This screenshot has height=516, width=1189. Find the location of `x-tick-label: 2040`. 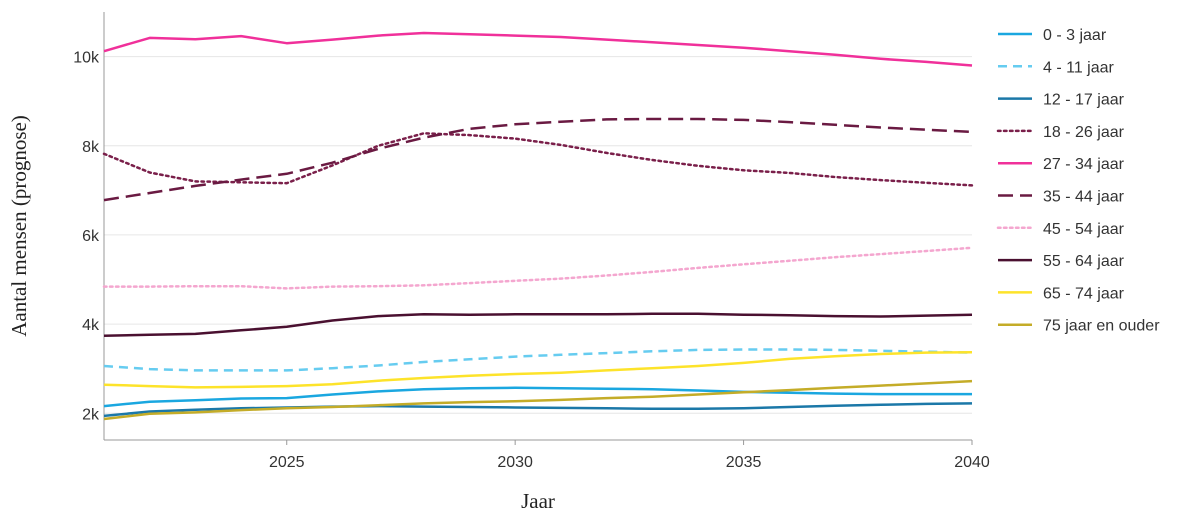

x-tick-label: 2040 is located at coordinates (972, 462).